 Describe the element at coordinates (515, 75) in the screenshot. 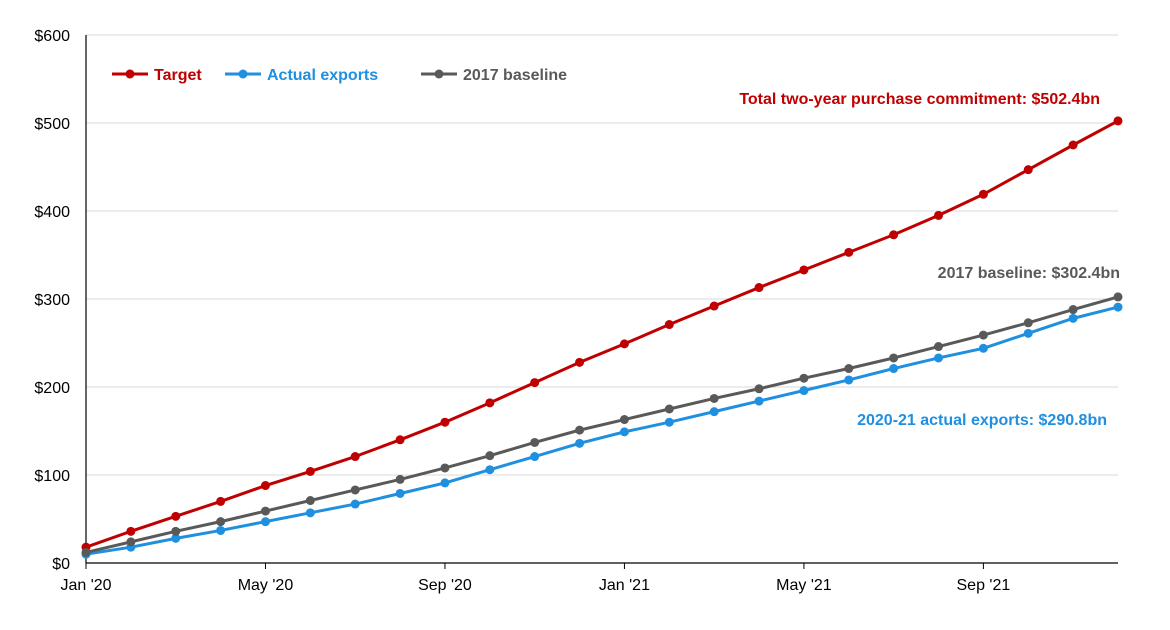

I see `legend-label: 2017 baseline` at that location.